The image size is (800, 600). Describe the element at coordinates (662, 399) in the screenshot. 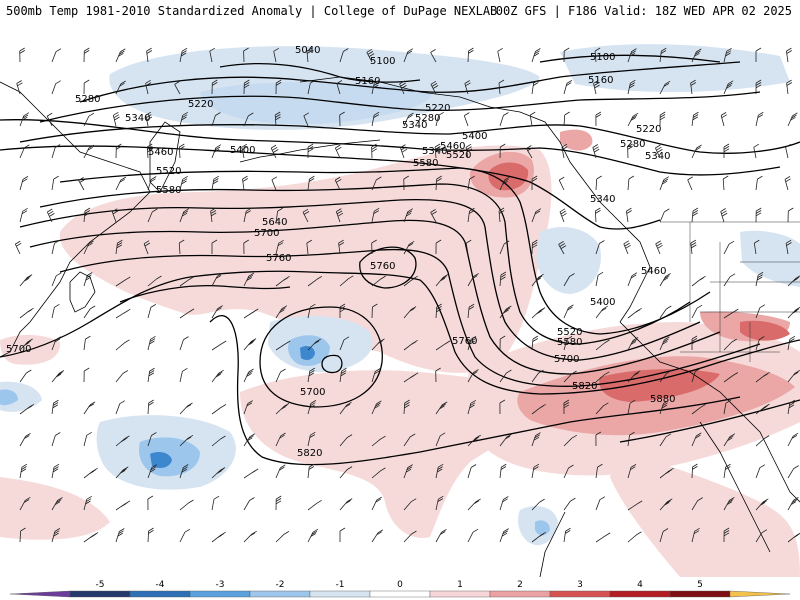

I see `contour-label: 5880` at that location.